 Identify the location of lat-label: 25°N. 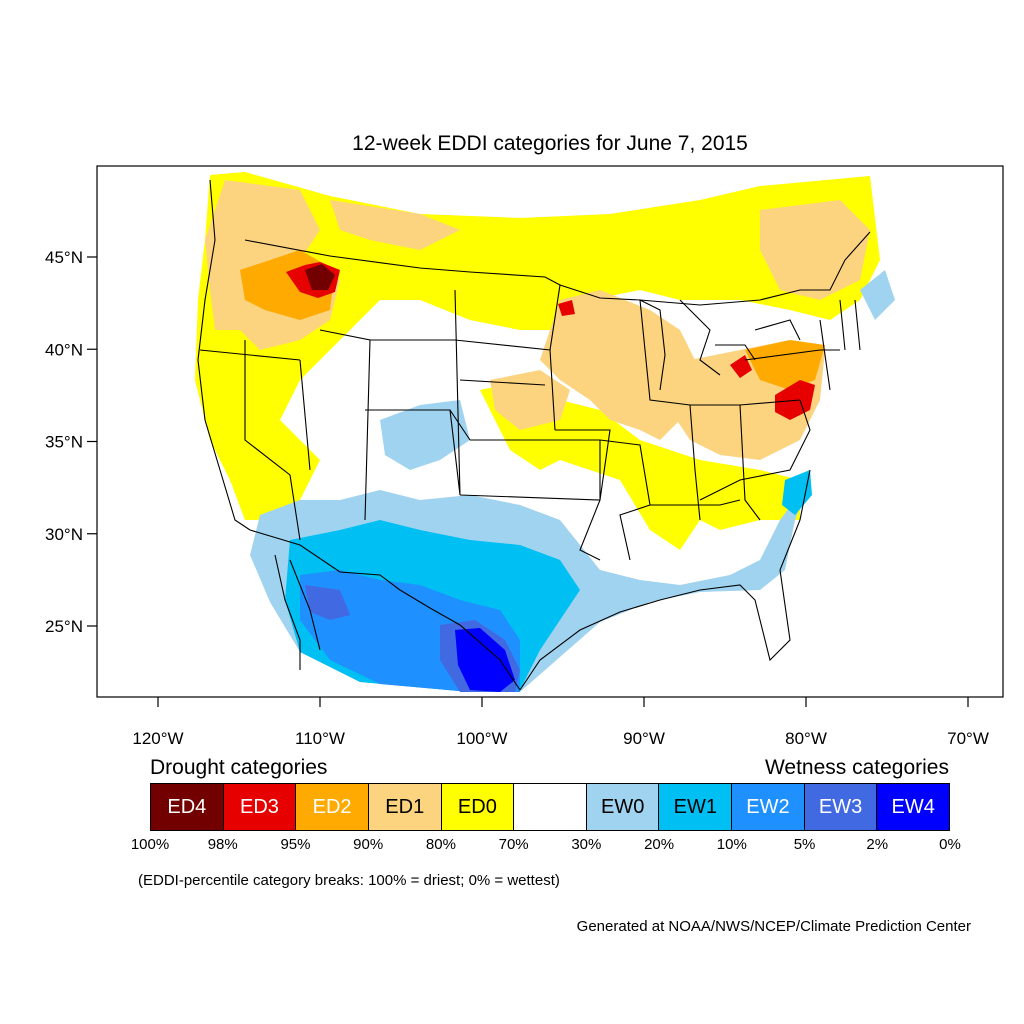
(64, 626).